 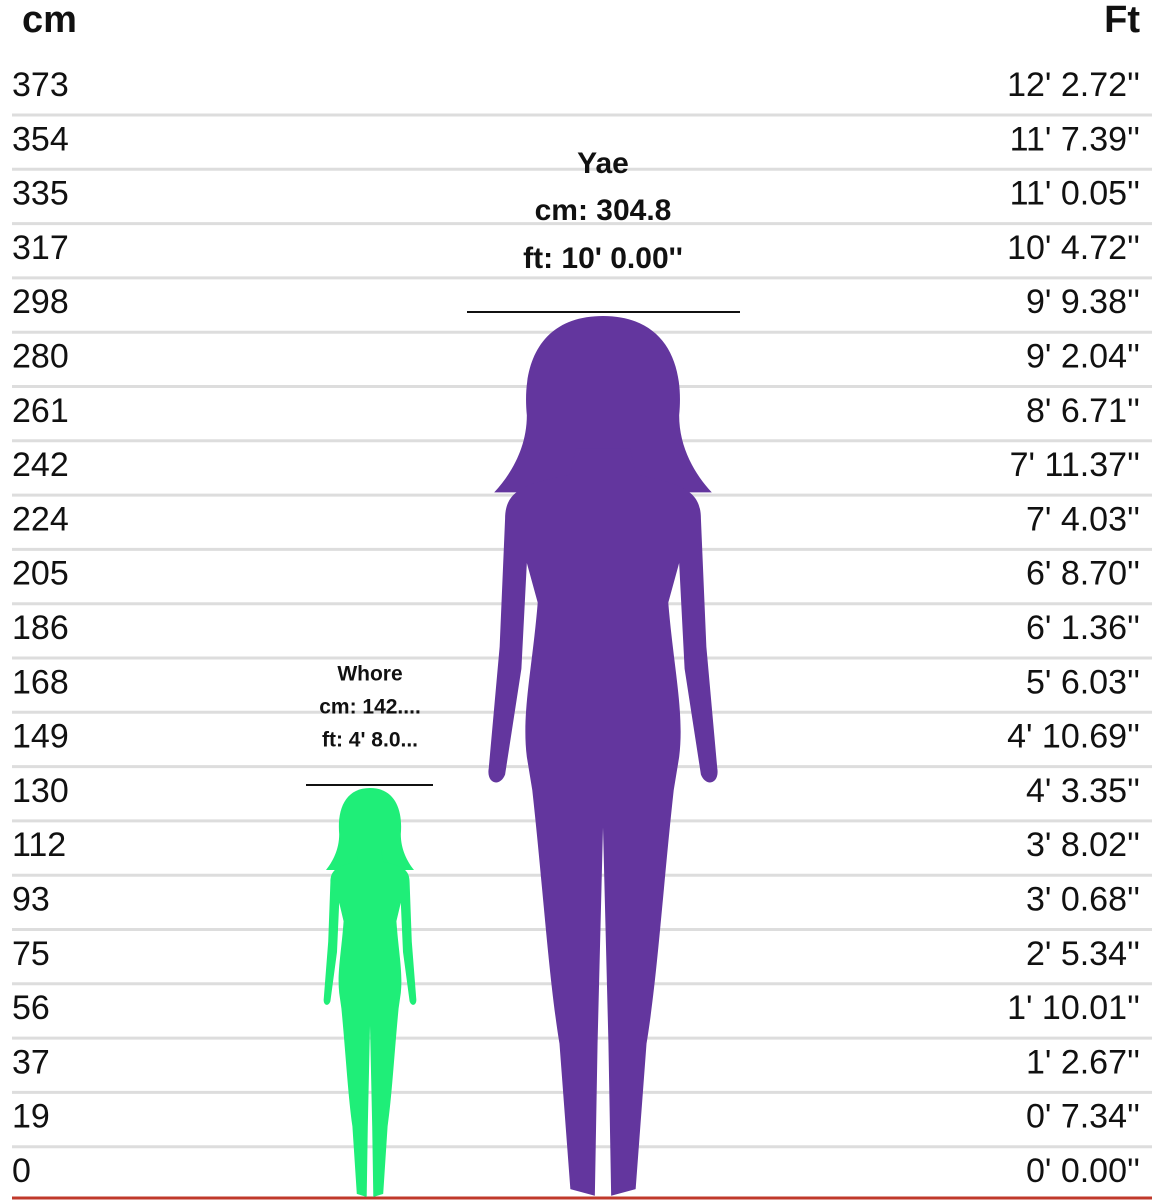 What do you see at coordinates (40, 248) in the screenshot?
I see `cm-label: 317` at bounding box center [40, 248].